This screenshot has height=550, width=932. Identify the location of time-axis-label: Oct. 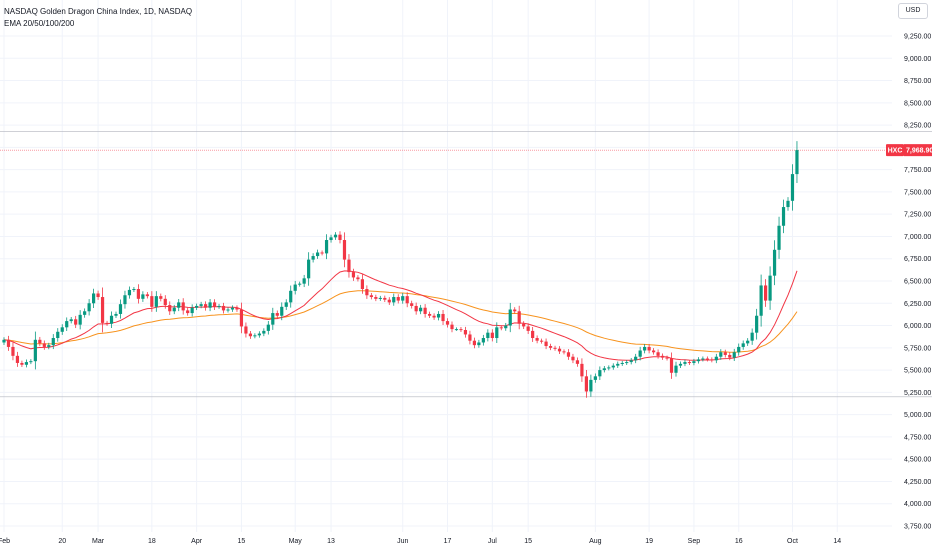
(792, 541).